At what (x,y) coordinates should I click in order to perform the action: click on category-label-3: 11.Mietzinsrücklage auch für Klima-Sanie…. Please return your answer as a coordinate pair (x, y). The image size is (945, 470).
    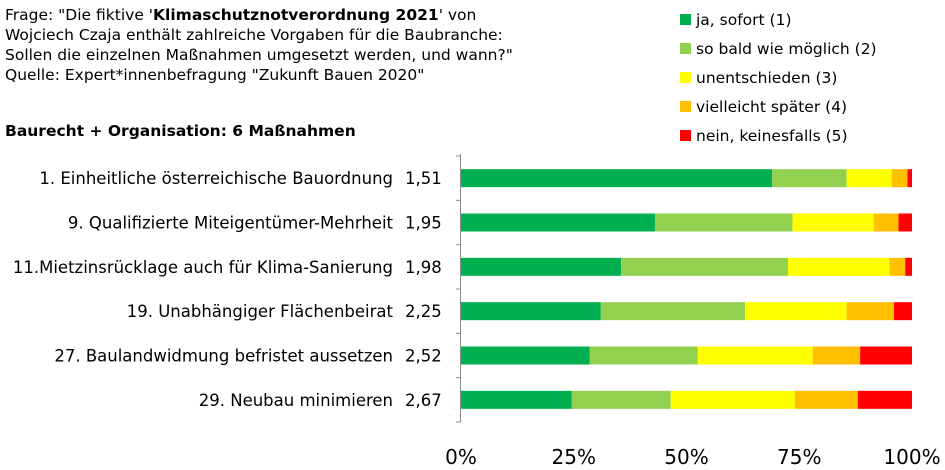
    Looking at the image, I should click on (203, 267).